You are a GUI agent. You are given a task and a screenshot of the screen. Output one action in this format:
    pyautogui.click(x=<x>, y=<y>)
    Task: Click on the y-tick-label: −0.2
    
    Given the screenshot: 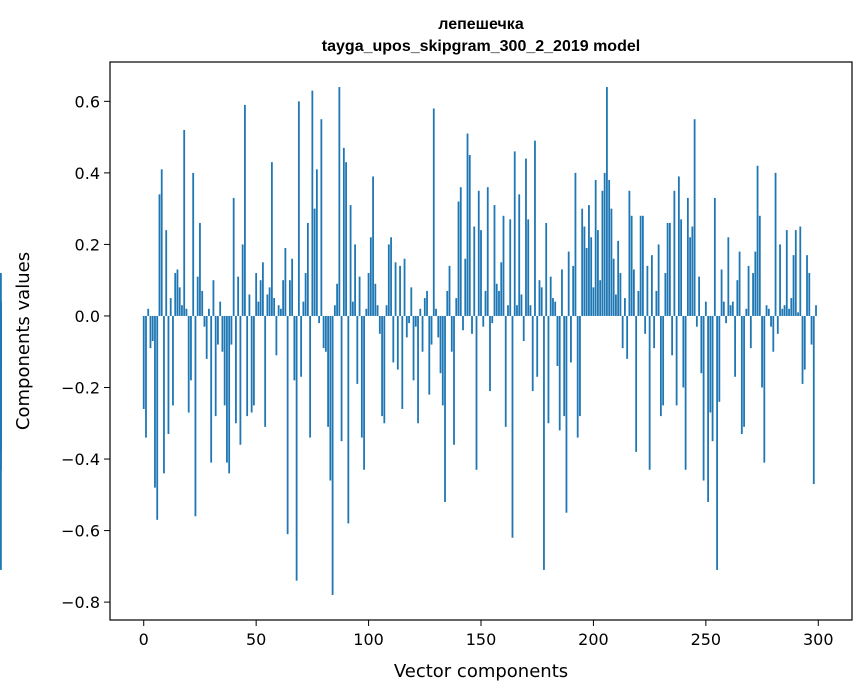 What is the action you would take?
    pyautogui.click(x=80, y=388)
    